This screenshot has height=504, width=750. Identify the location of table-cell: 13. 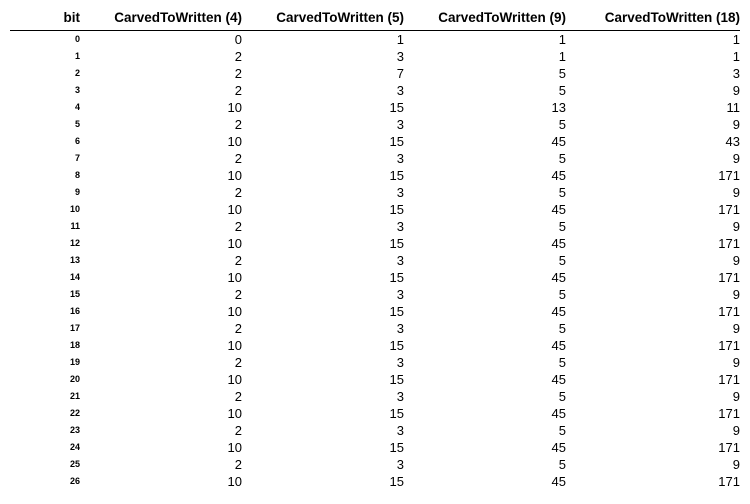
(558, 107).